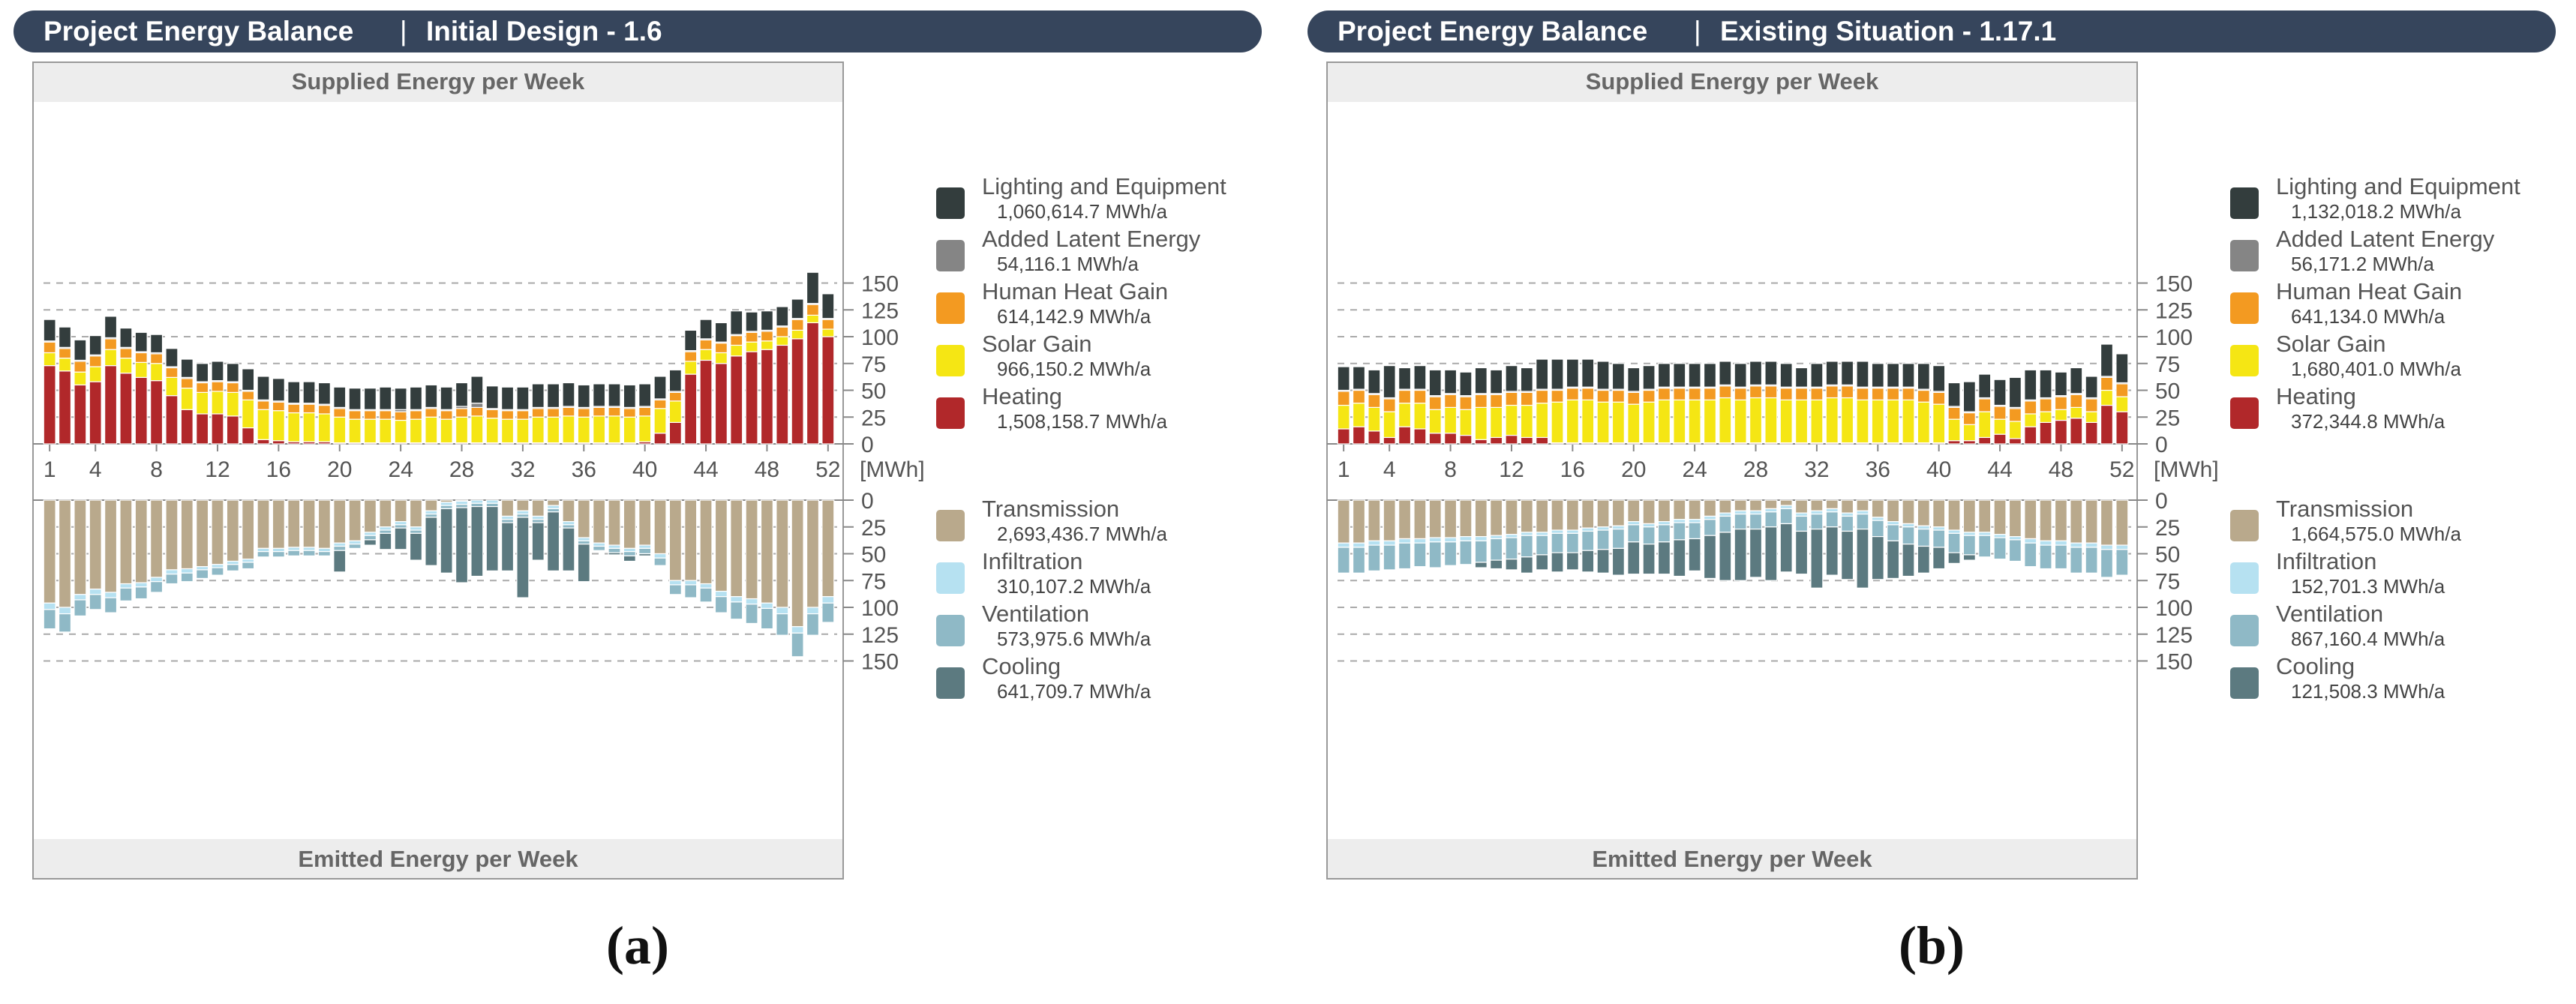 This screenshot has height=1004, width=2576. Describe the element at coordinates (1999, 470) in the screenshot. I see `x-tick-label: 44` at that location.